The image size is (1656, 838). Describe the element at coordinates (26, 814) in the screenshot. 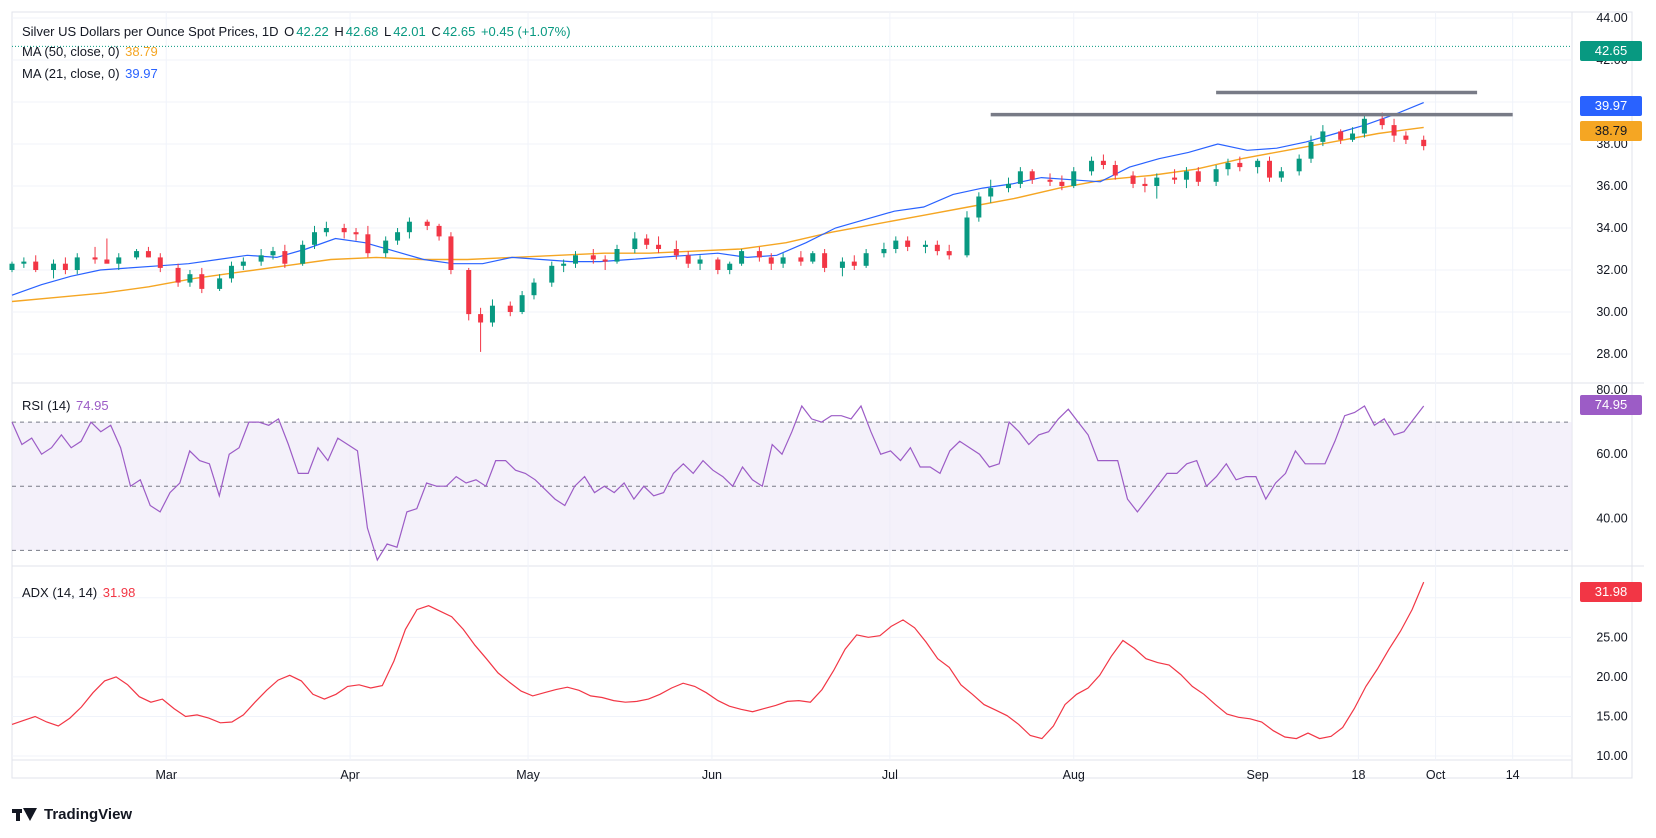

I see `tradingview-icon` at that location.